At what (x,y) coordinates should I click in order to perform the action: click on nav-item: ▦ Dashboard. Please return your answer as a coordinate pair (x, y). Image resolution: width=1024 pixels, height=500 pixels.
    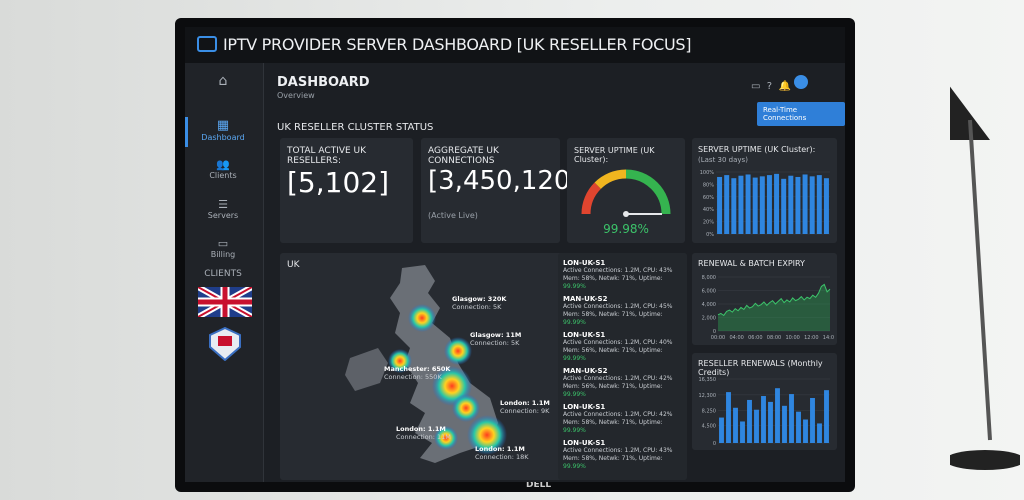
    Looking at the image, I should click on (223, 130).